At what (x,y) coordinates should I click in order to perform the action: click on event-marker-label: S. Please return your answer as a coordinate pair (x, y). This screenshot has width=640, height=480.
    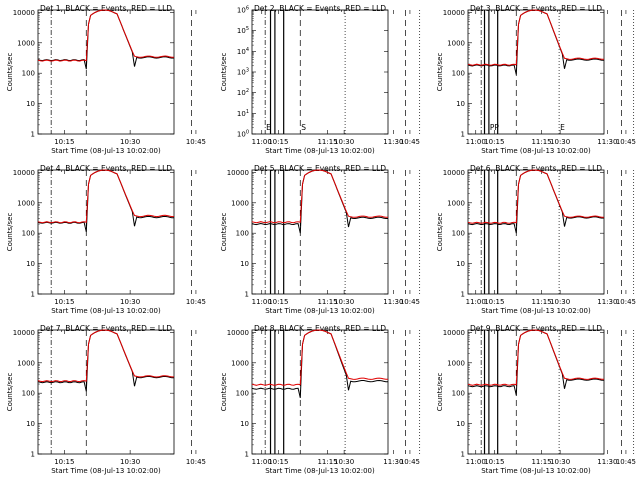
    Looking at the image, I should click on (303, 127).